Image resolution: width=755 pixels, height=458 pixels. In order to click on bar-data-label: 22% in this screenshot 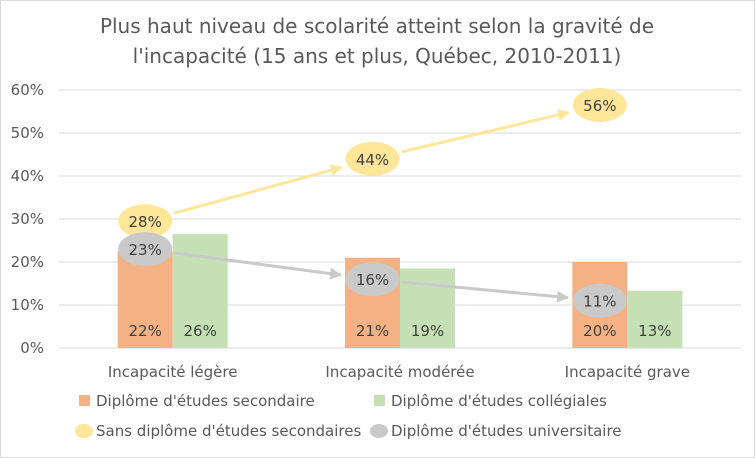, I will do `click(144, 331)`.